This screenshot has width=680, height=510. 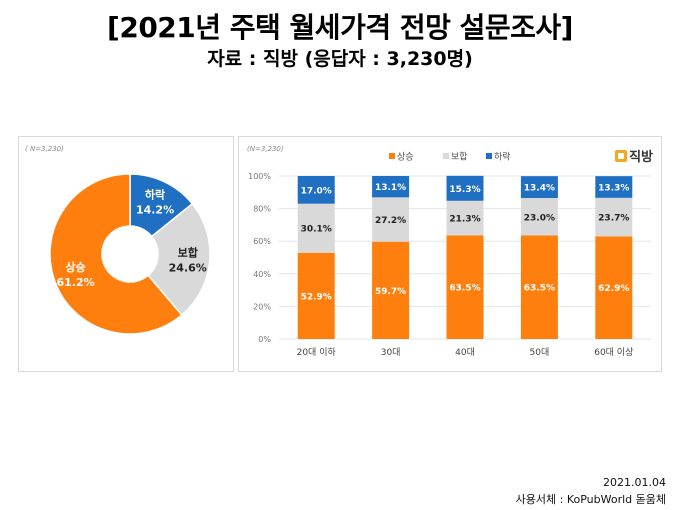 I want to click on x-tick-label: 20대 이하, so click(x=317, y=352).